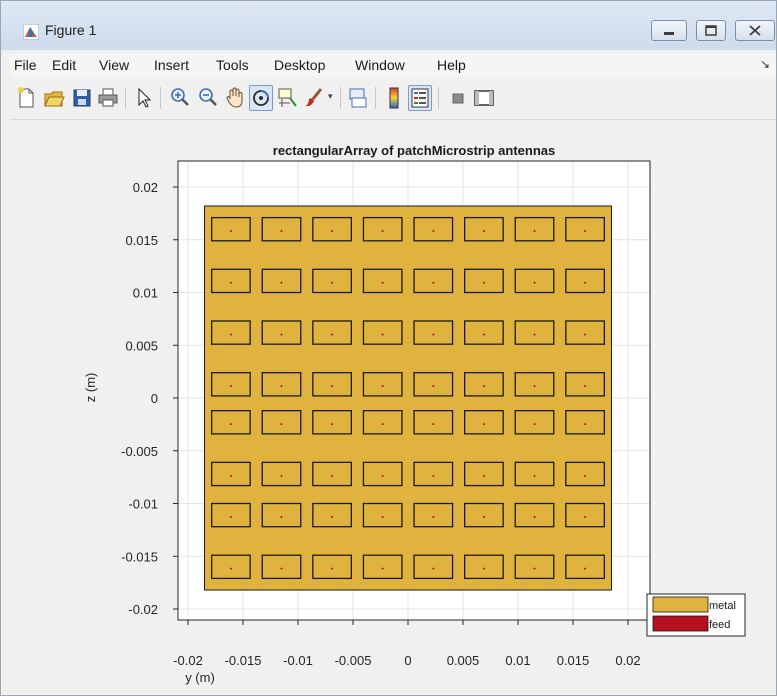  I want to click on pointer-icon, so click(143, 98).